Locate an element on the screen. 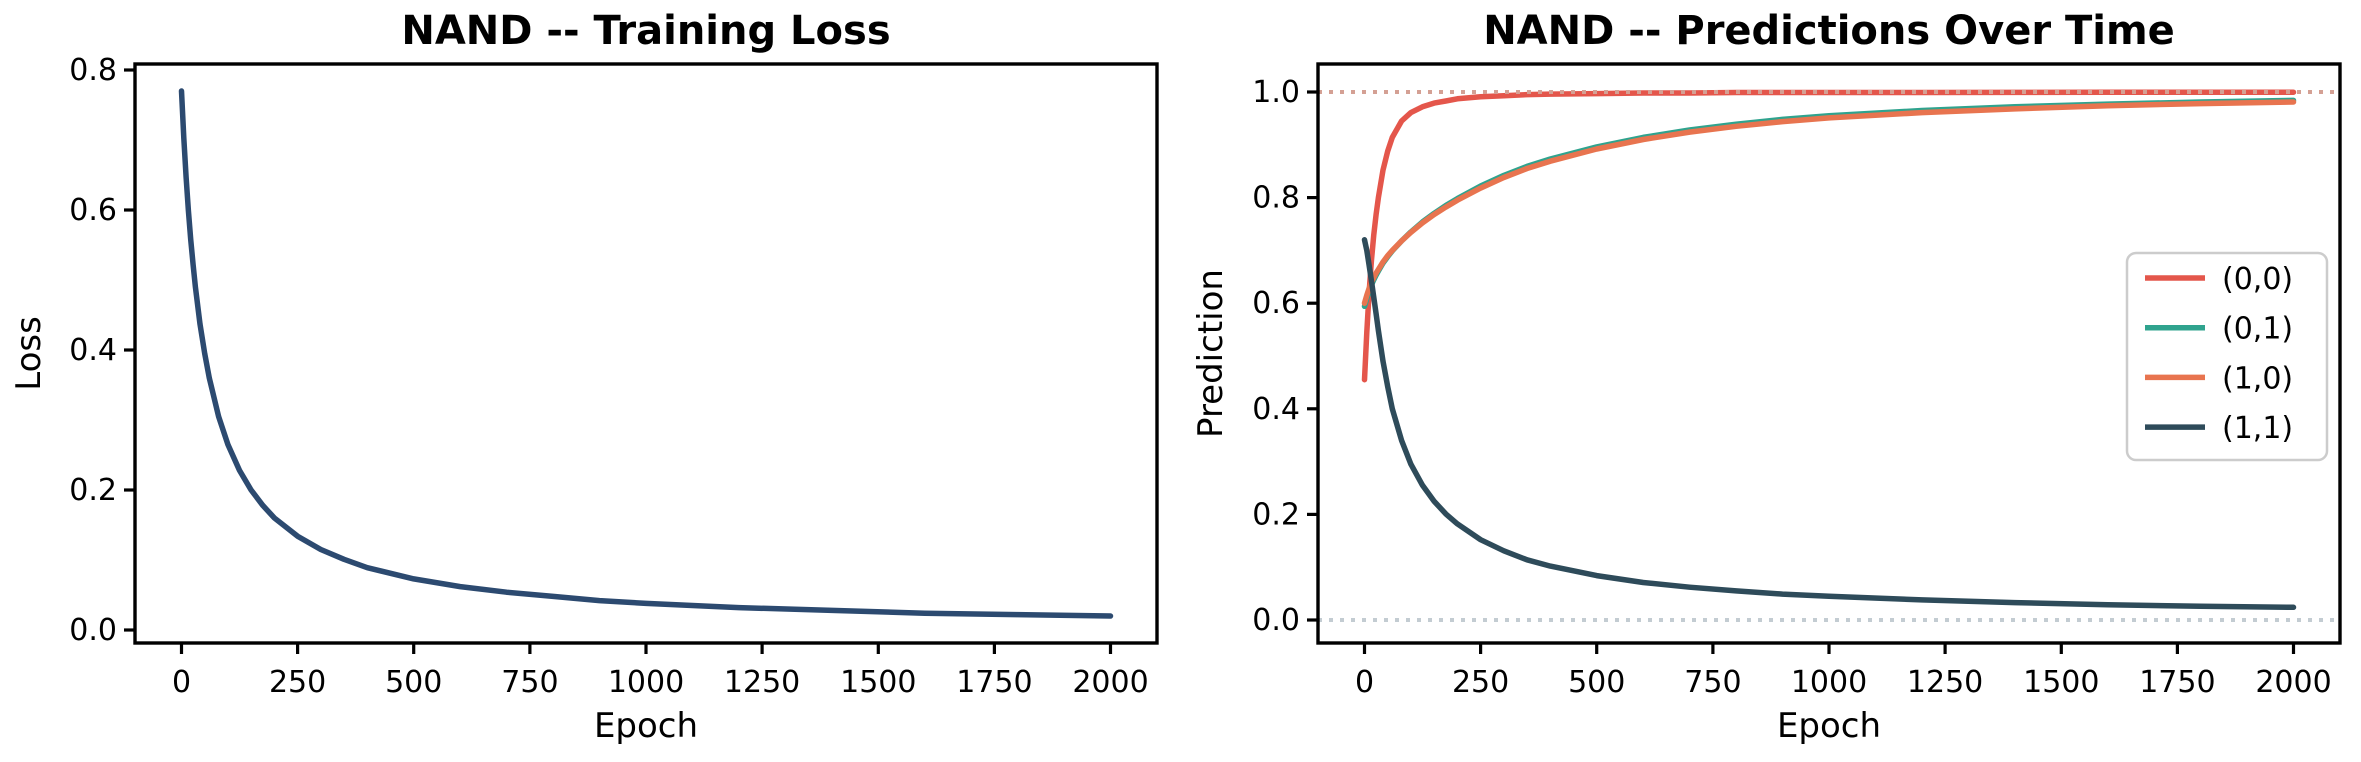 This screenshot has height=762, width=2361. series-line-(1,0) is located at coordinates (1829, 202).